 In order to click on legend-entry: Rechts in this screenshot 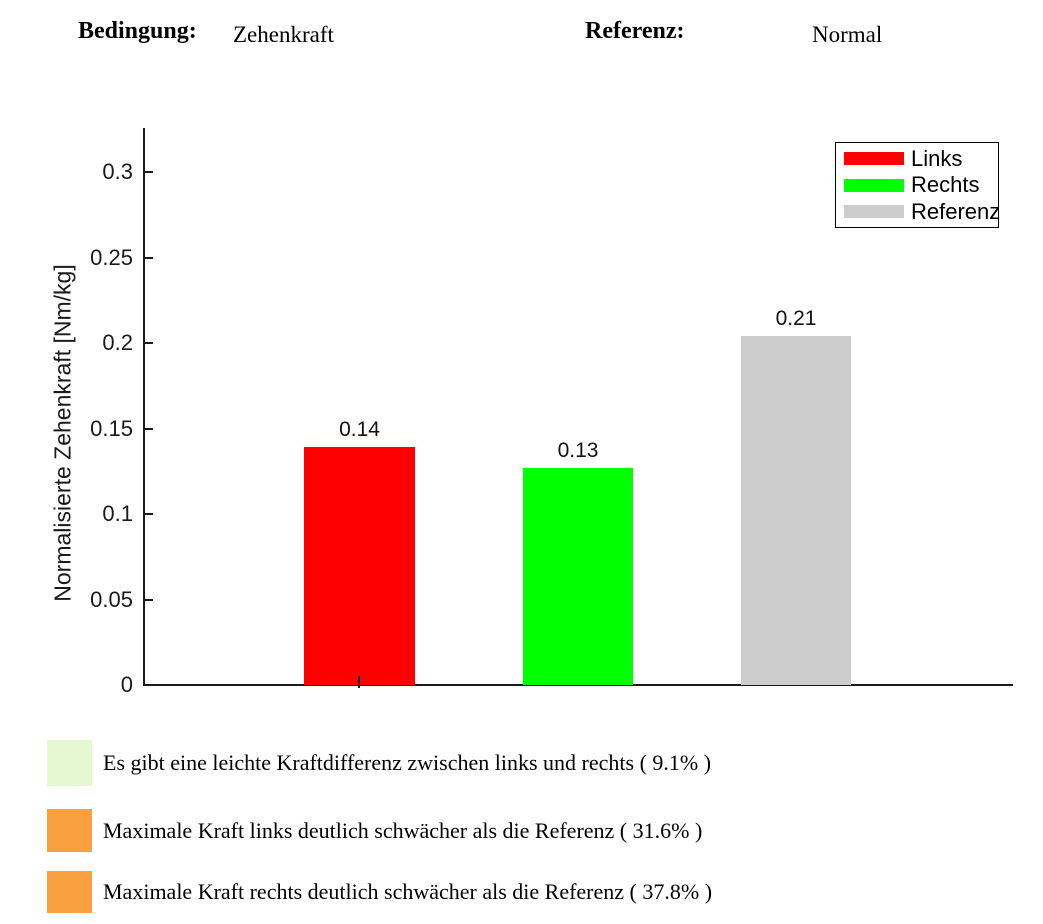, I will do `click(921, 185)`.